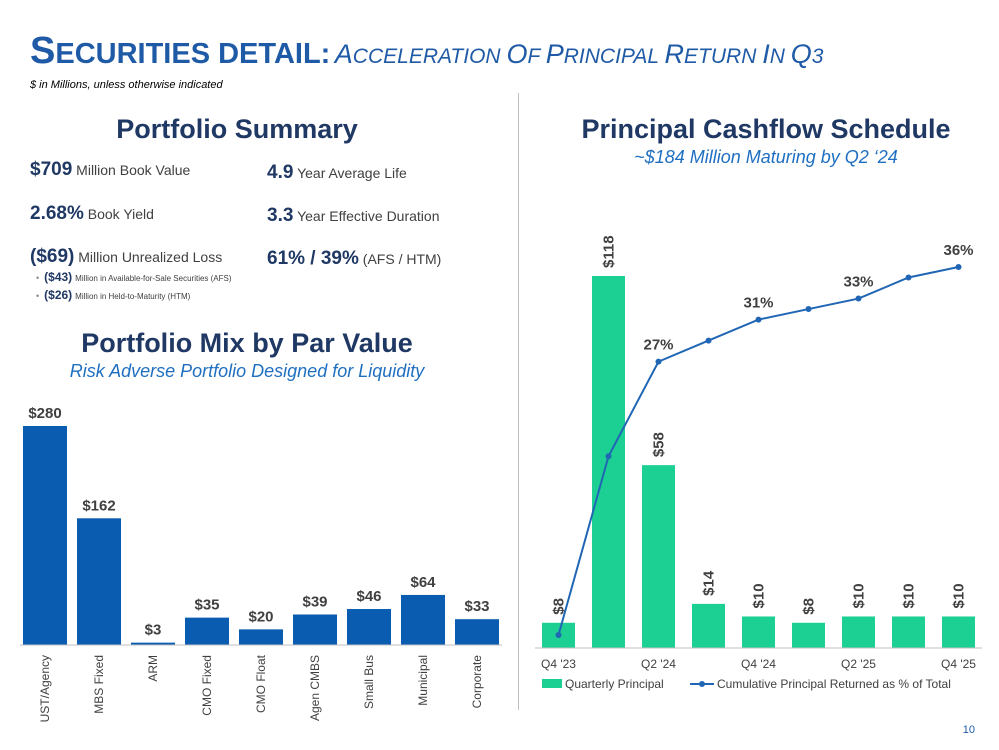  What do you see at coordinates (133, 170) in the screenshot?
I see `book-value-label: Million Book Value` at bounding box center [133, 170].